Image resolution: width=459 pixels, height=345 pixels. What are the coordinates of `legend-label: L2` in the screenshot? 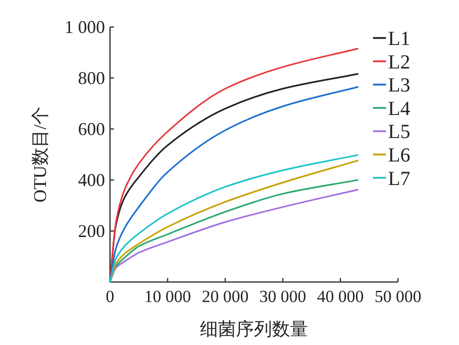 It's located at (399, 62).